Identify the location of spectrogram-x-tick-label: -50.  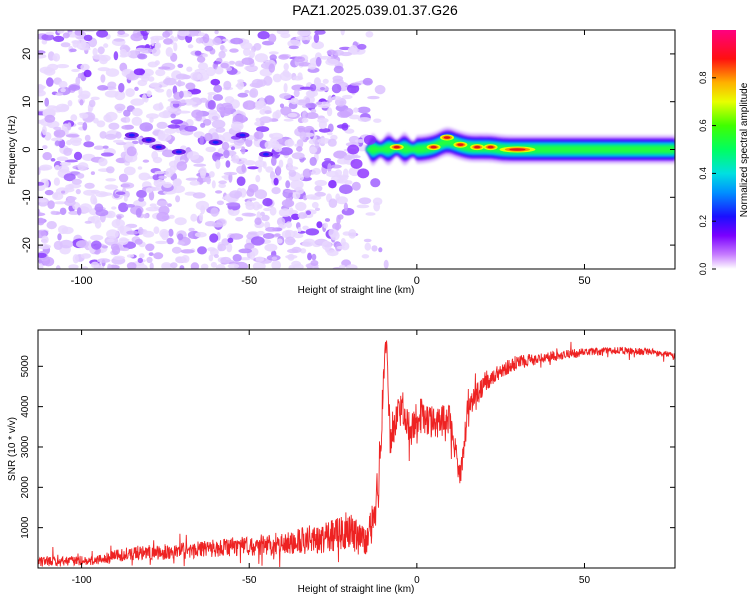
(249, 281).